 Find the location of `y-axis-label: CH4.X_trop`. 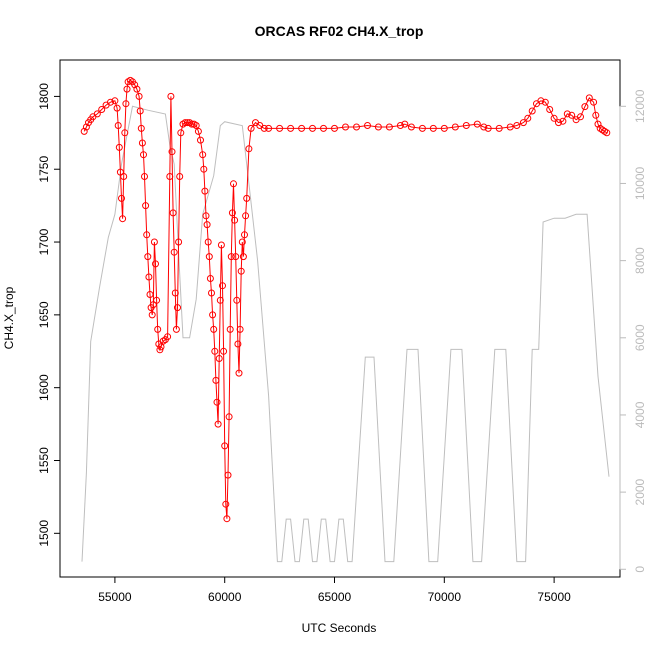

y-axis-label: CH4.X_trop is located at coordinates (9, 317).